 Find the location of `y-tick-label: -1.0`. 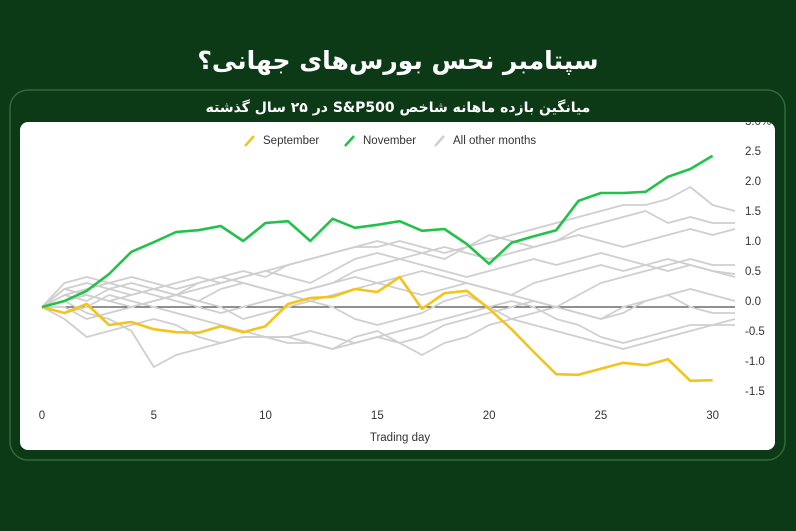

y-tick-label: -1.0 is located at coordinates (755, 362).